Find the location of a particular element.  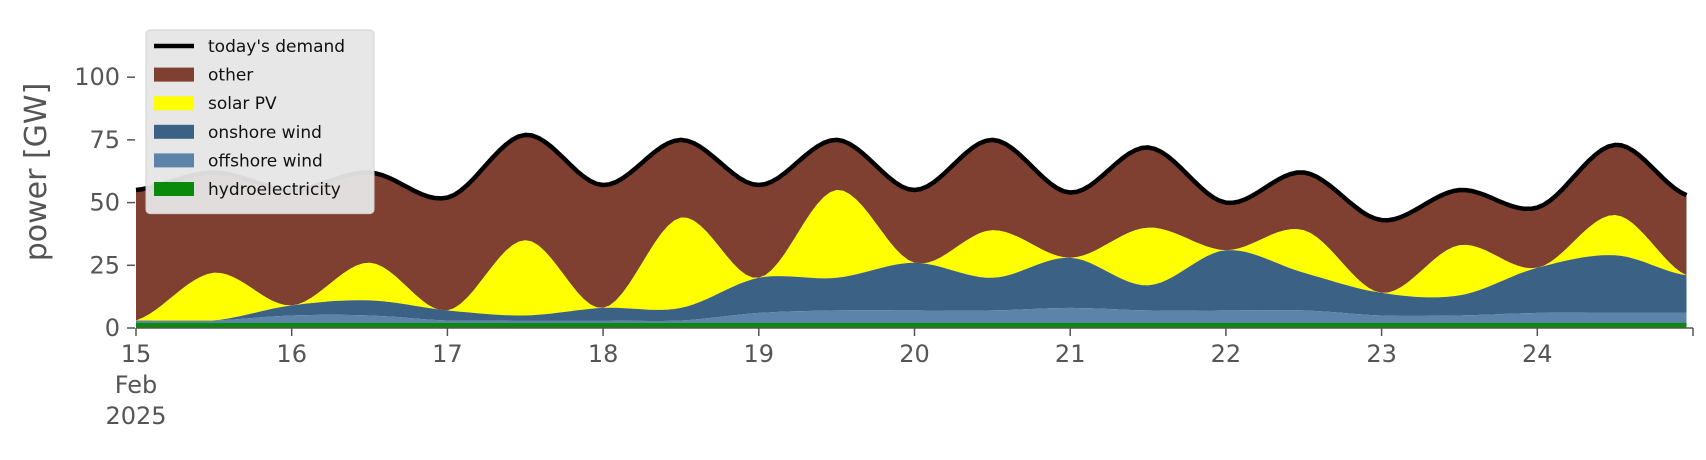

legend-label: onshore wind is located at coordinates (265, 133).